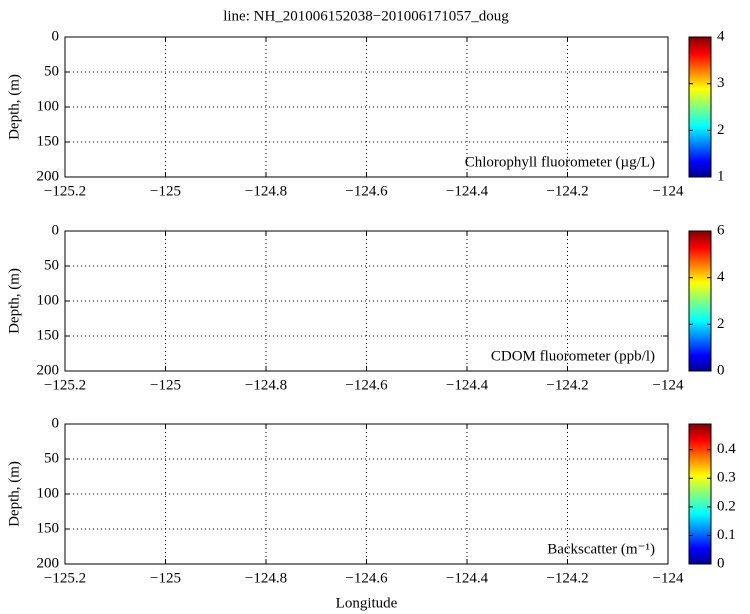  What do you see at coordinates (601, 549) in the screenshot?
I see `annotation: Backscatter (m⁻¹)` at bounding box center [601, 549].